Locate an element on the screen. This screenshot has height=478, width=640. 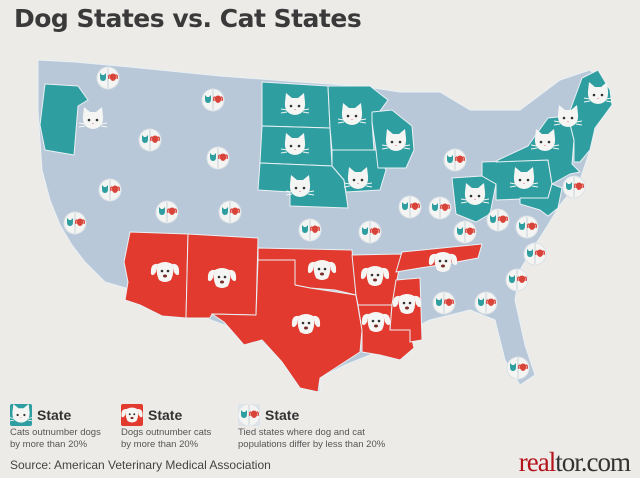
legend-dog-label: State is located at coordinates (165, 415).